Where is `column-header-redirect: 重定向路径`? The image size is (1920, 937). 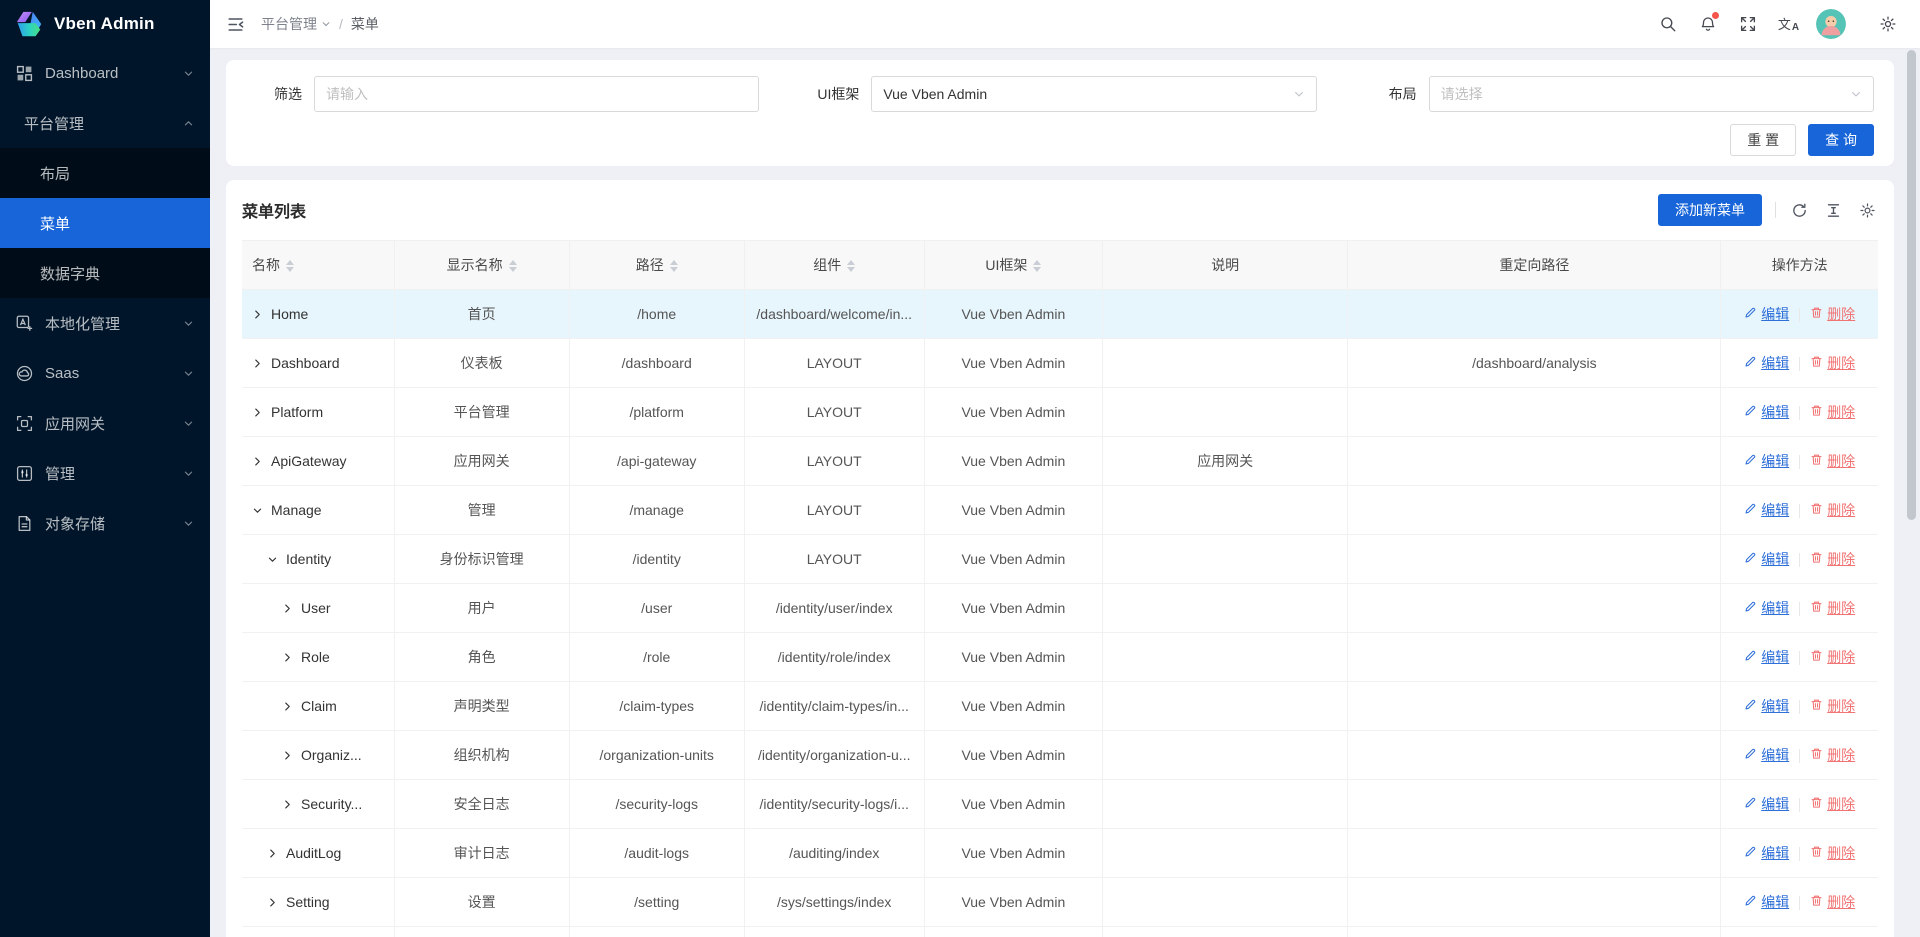
column-header-redirect: 重定向路径 is located at coordinates (1534, 265).